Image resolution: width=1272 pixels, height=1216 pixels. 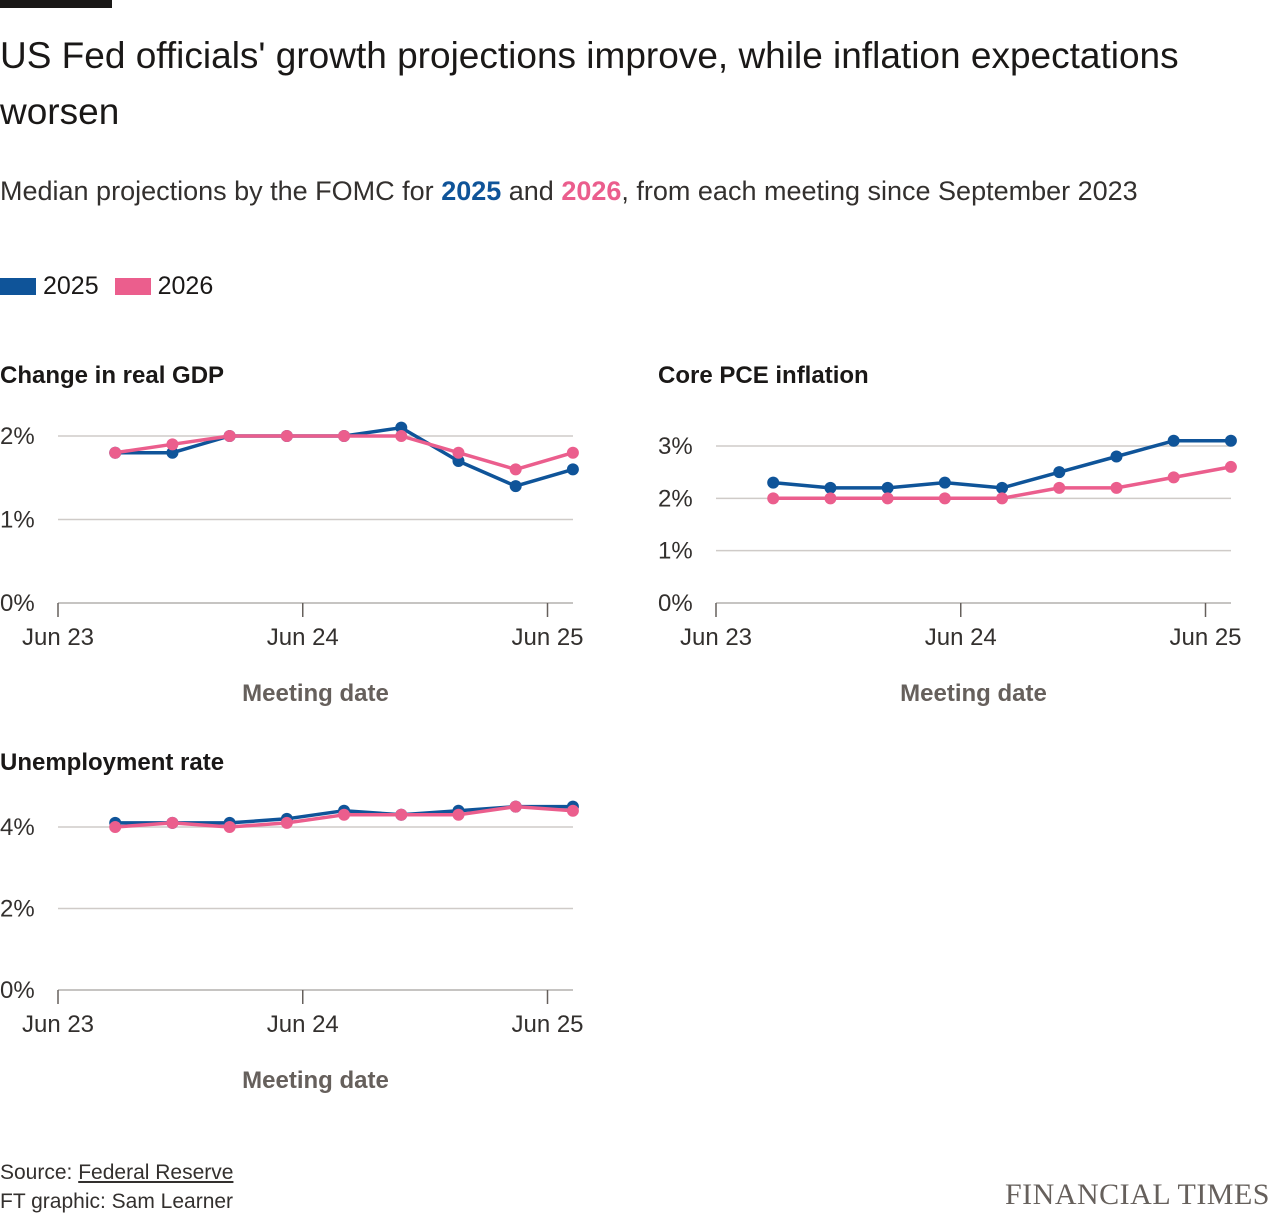 What do you see at coordinates (117, 1201) in the screenshot?
I see `credit-line: FT graphic: Sam Learner` at bounding box center [117, 1201].